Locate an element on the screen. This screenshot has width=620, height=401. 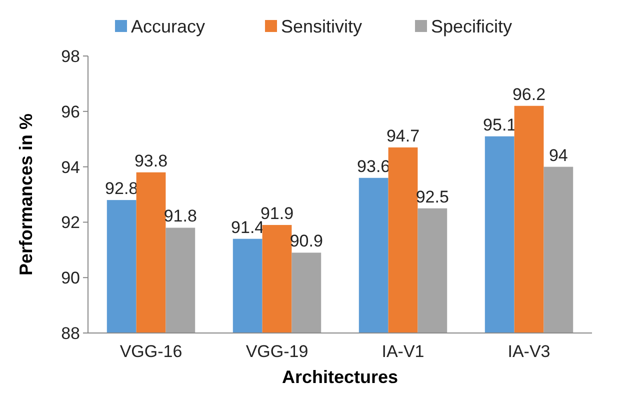
y-tick-label: 98 is located at coordinates (70, 56).